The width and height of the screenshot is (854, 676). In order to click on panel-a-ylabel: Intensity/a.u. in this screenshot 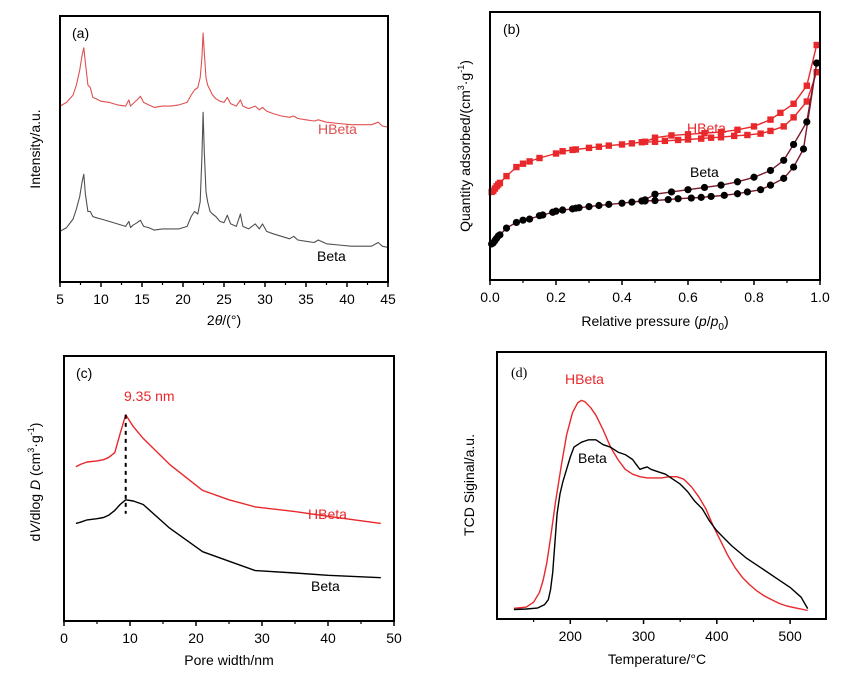, I will do `click(35, 148)`.